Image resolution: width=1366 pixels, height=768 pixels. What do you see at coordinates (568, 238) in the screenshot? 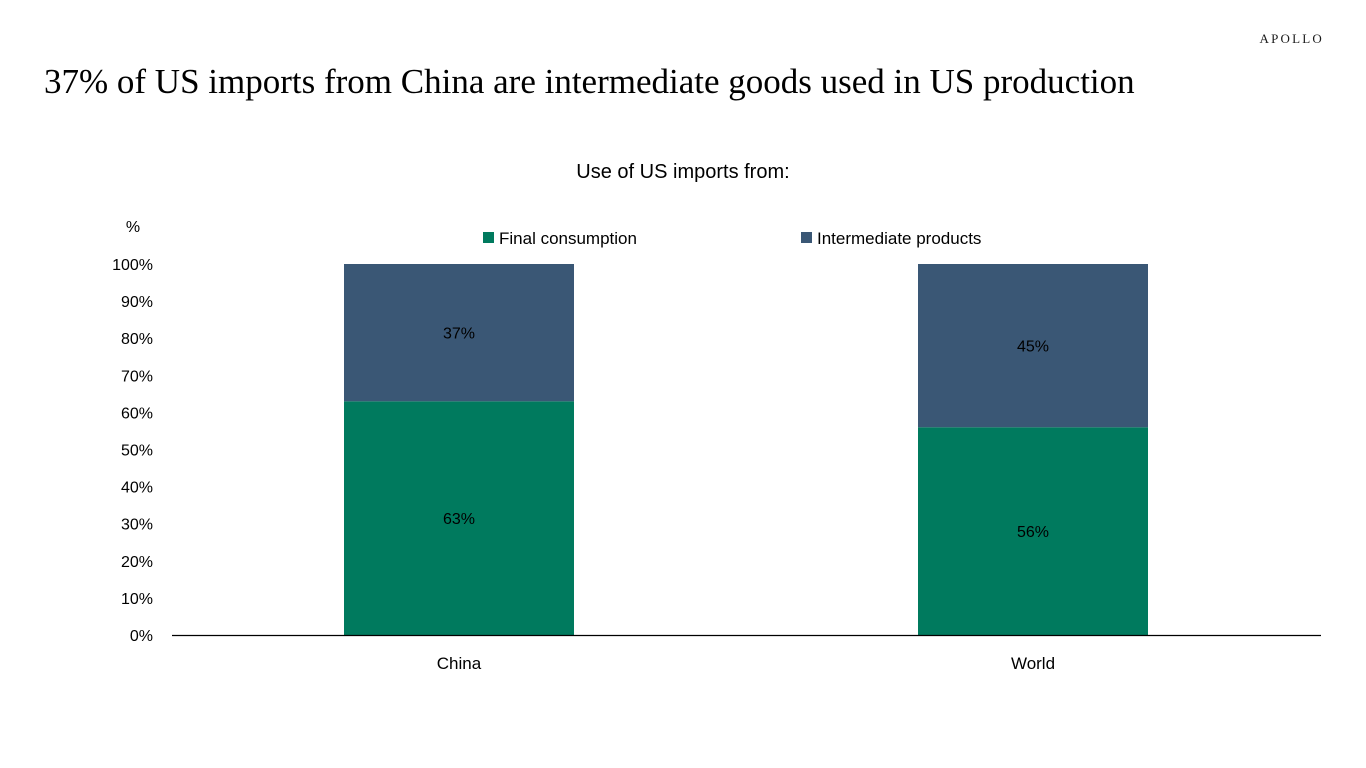
I see `legend-label: Final consumption` at bounding box center [568, 238].